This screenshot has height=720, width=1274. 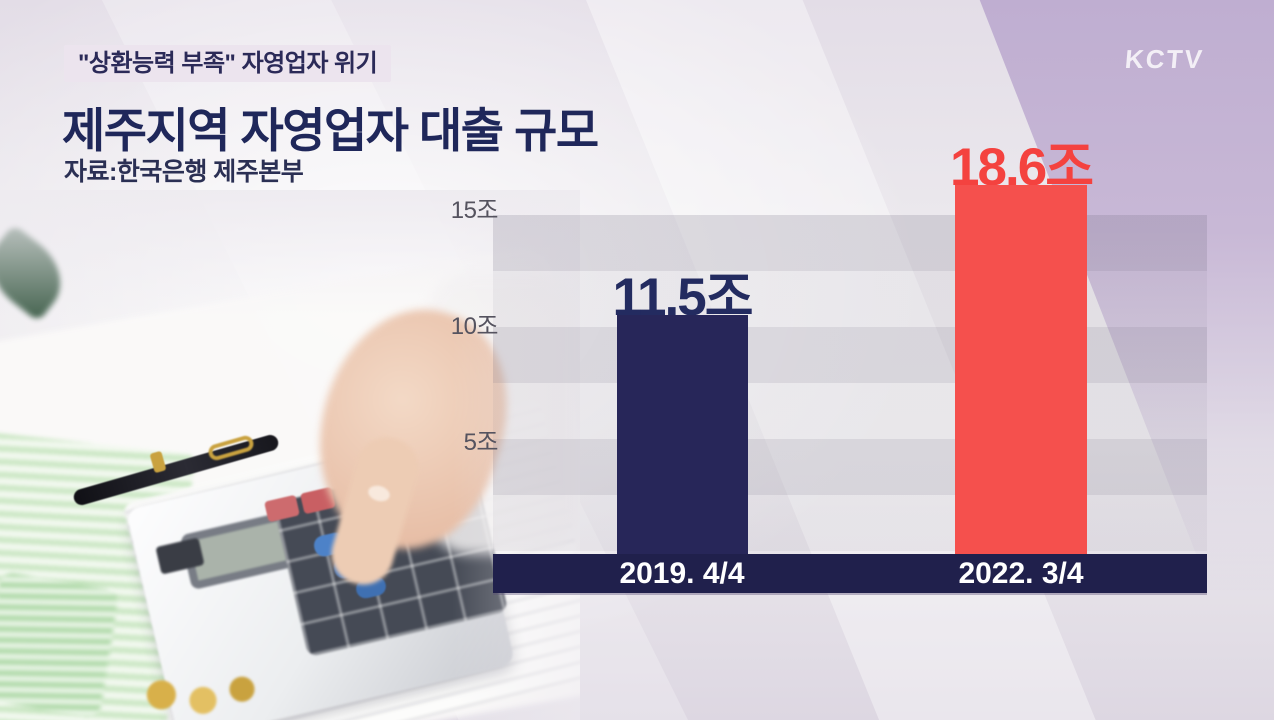 I want to click on kctv-logo: KCTV, so click(x=1164, y=59).